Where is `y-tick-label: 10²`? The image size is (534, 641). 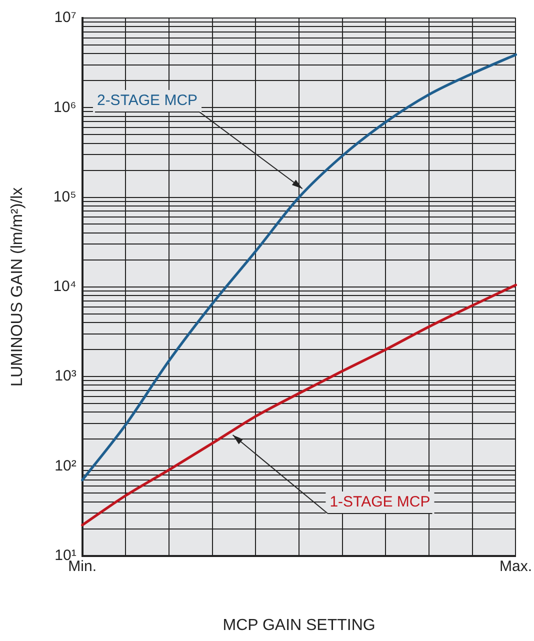
y-tick-label: 10² is located at coordinates (65, 465).